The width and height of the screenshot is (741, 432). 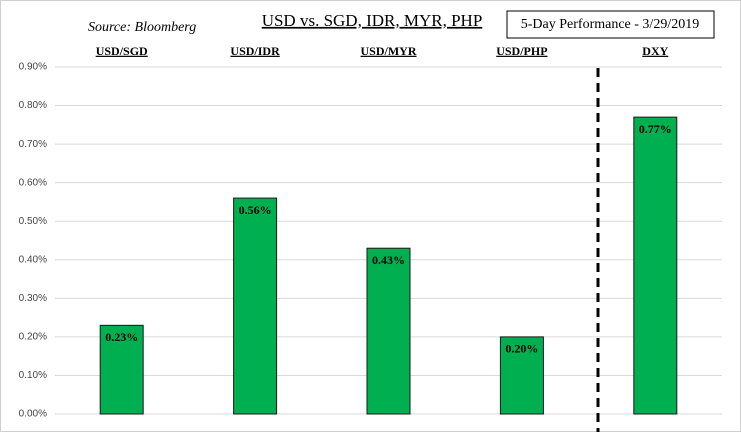 I want to click on subtitle: 5-Day Performance - 3/29/2019, so click(x=610, y=24).